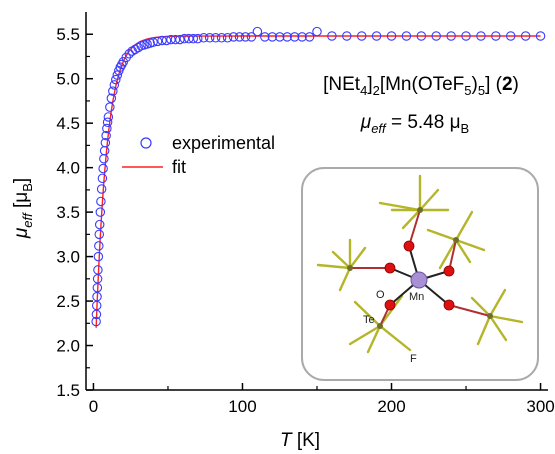 The width and height of the screenshot is (555, 454). What do you see at coordinates (68, 257) in the screenshot?
I see `y-tick-label: 3.0` at bounding box center [68, 257].